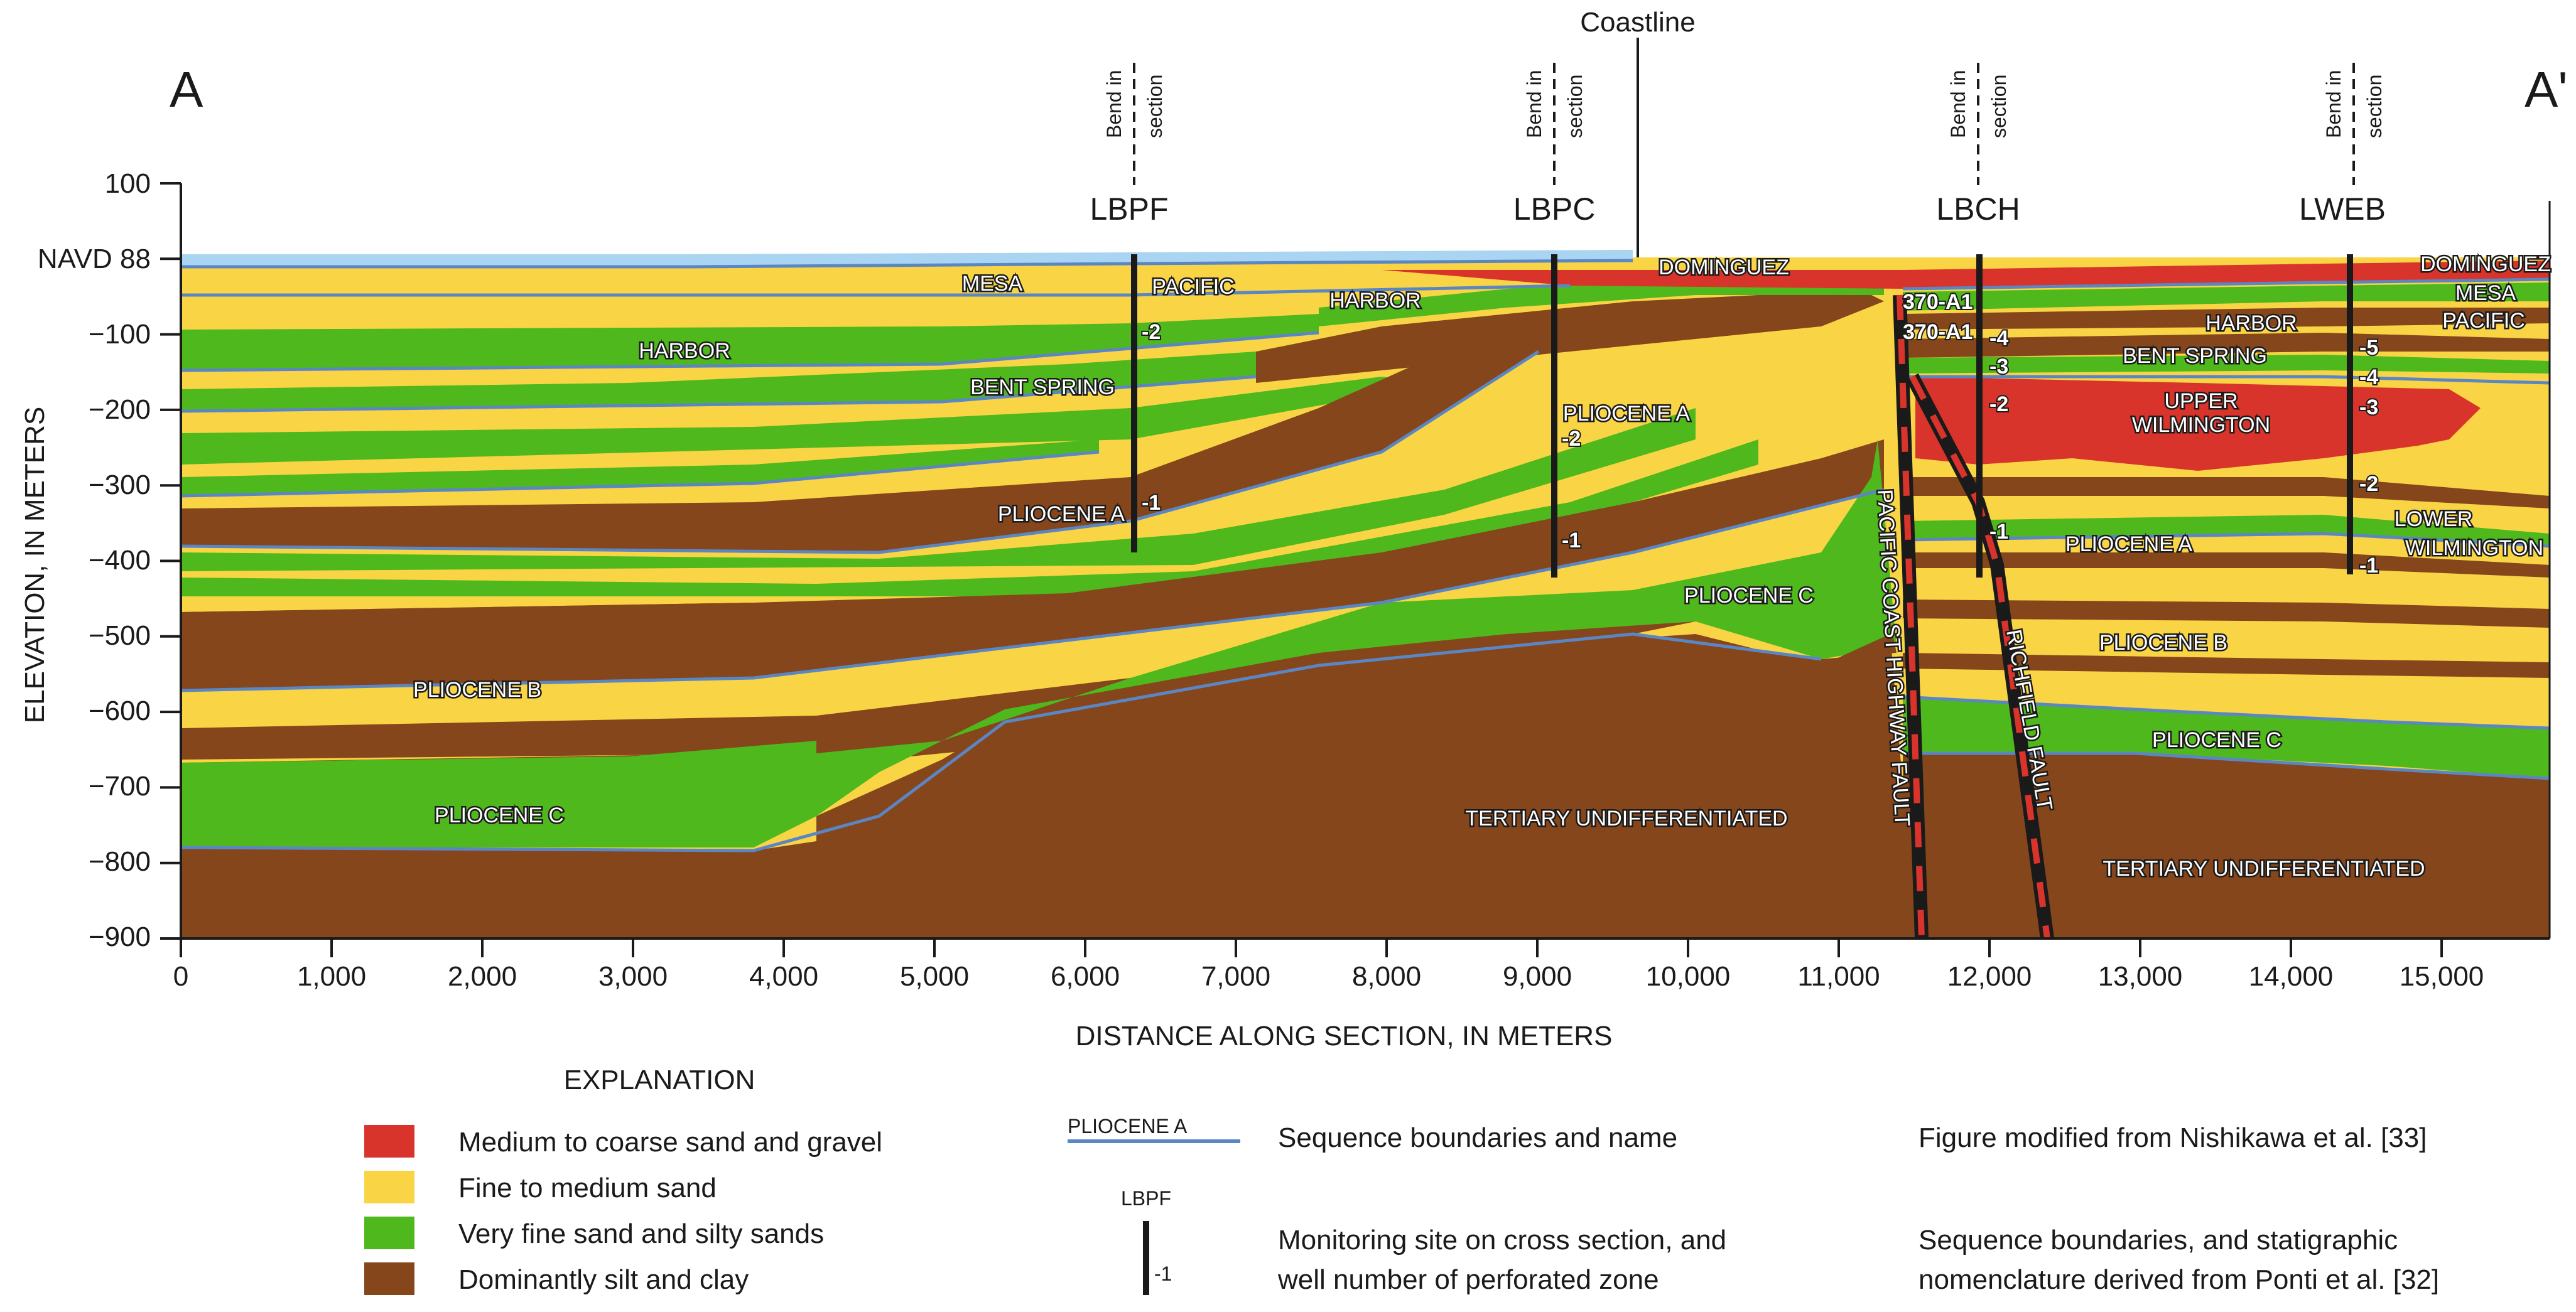 The width and height of the screenshot is (2576, 1312). What do you see at coordinates (483, 977) in the screenshot?
I see `x-tick: 2,000` at bounding box center [483, 977].